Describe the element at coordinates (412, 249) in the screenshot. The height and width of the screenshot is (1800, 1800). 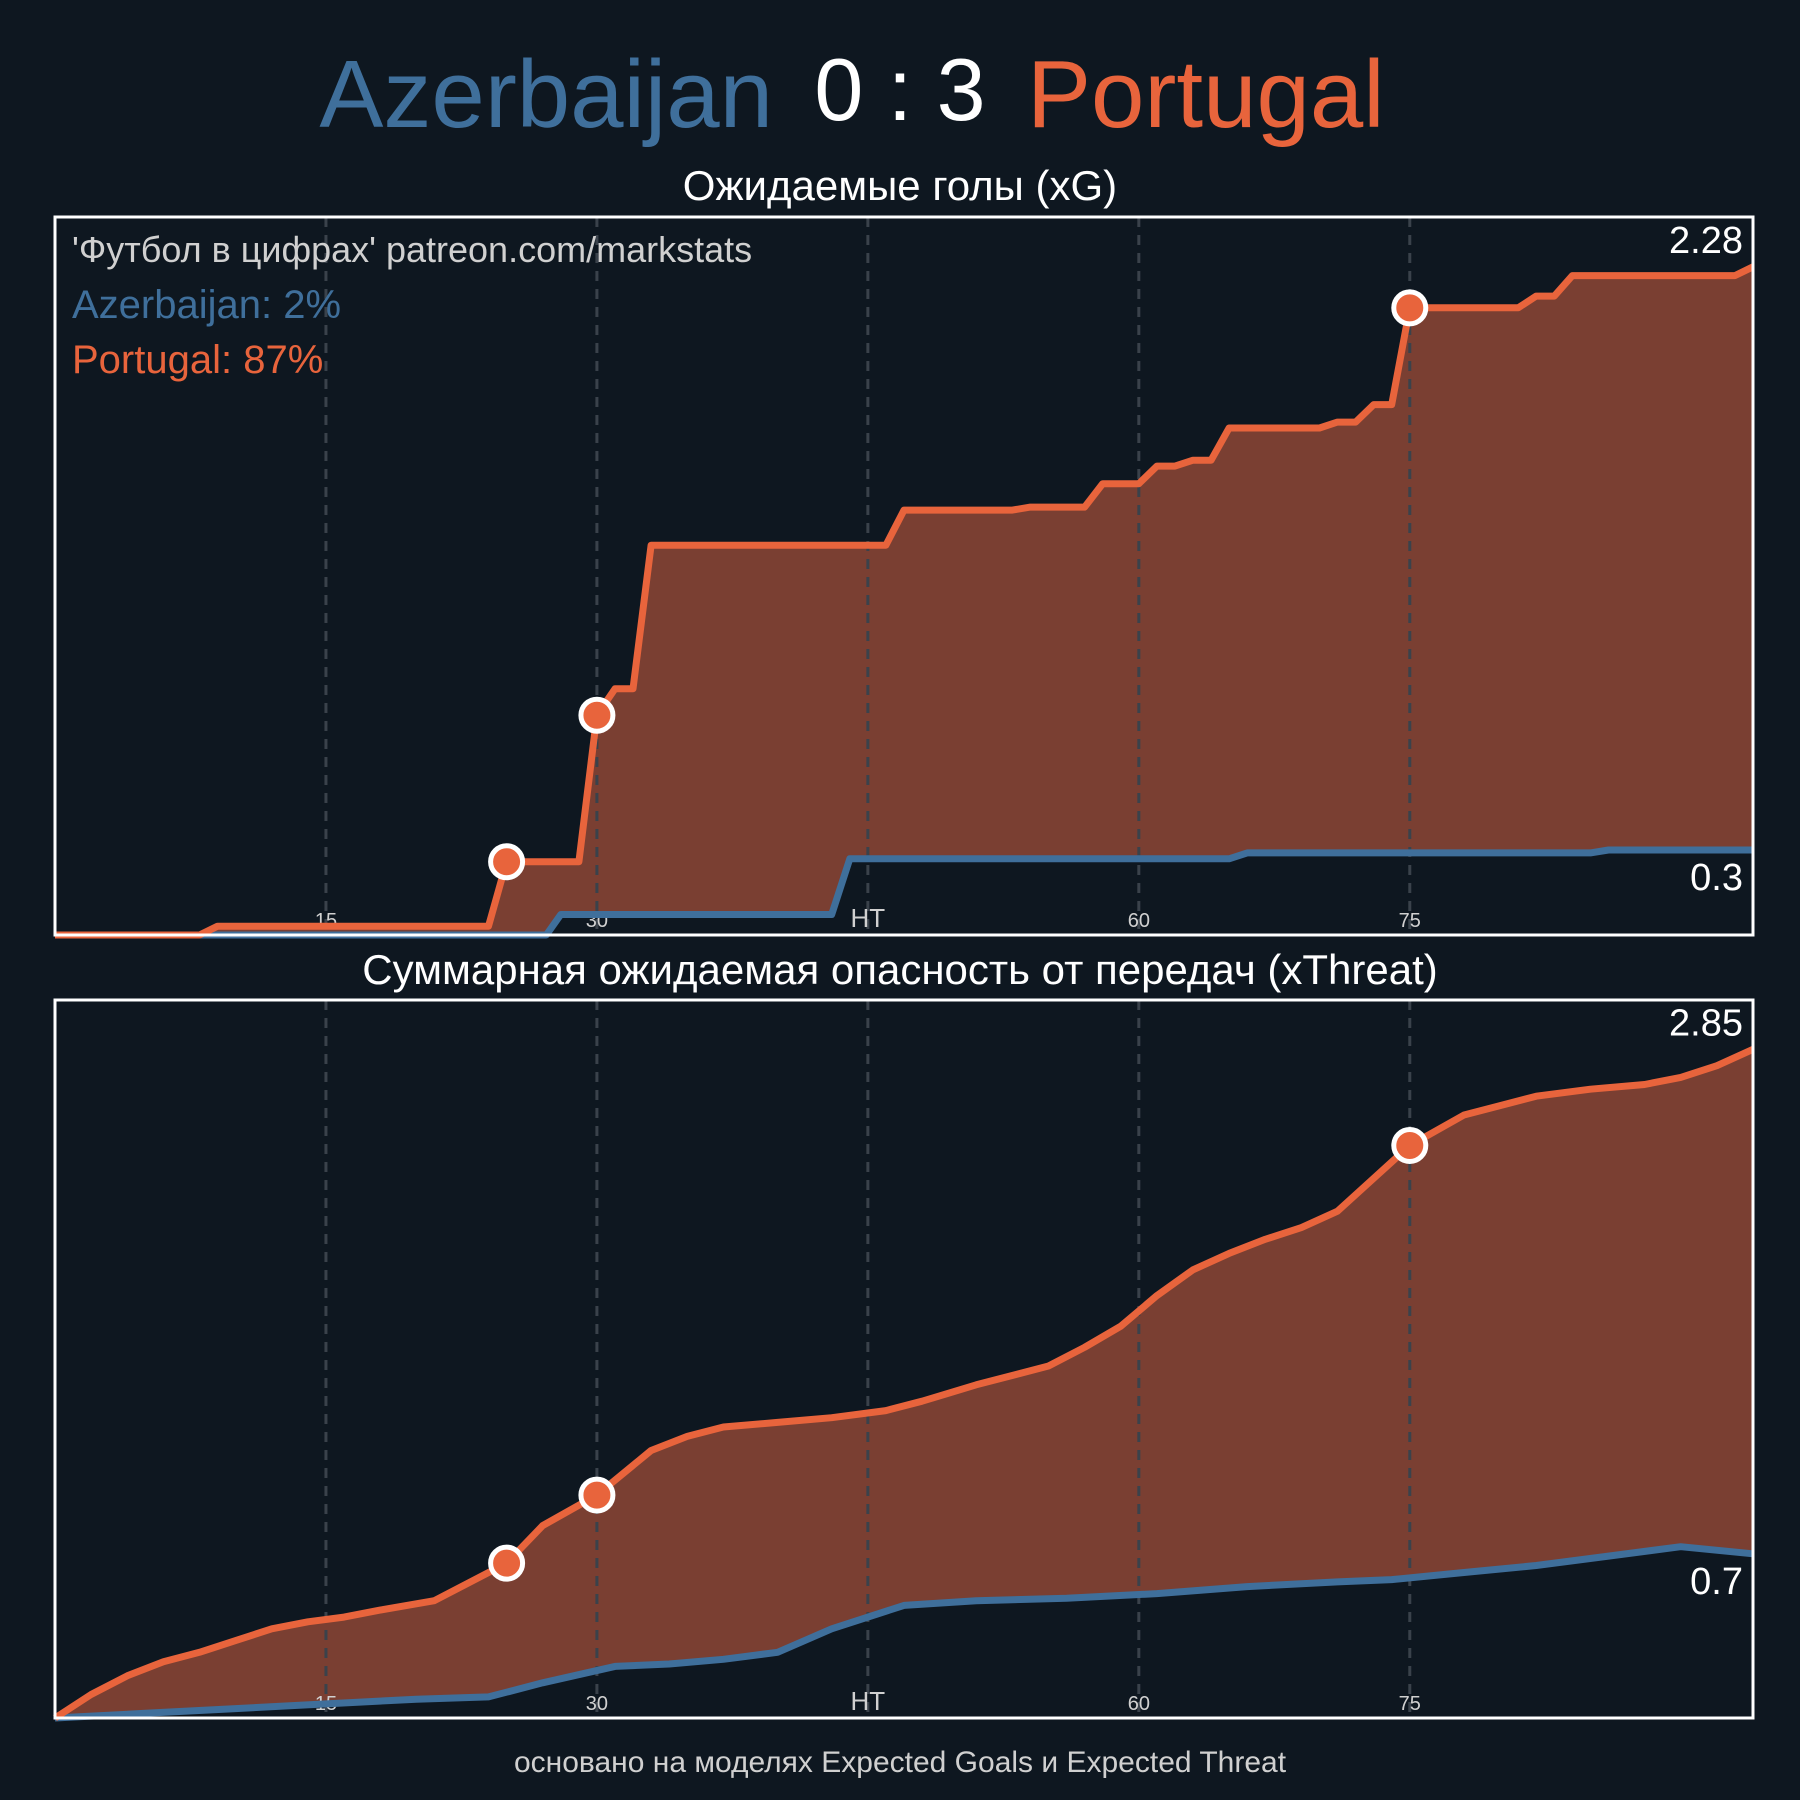
I see `watermark: 'Футбол в цифрах' patreon.com/markstats` at that location.